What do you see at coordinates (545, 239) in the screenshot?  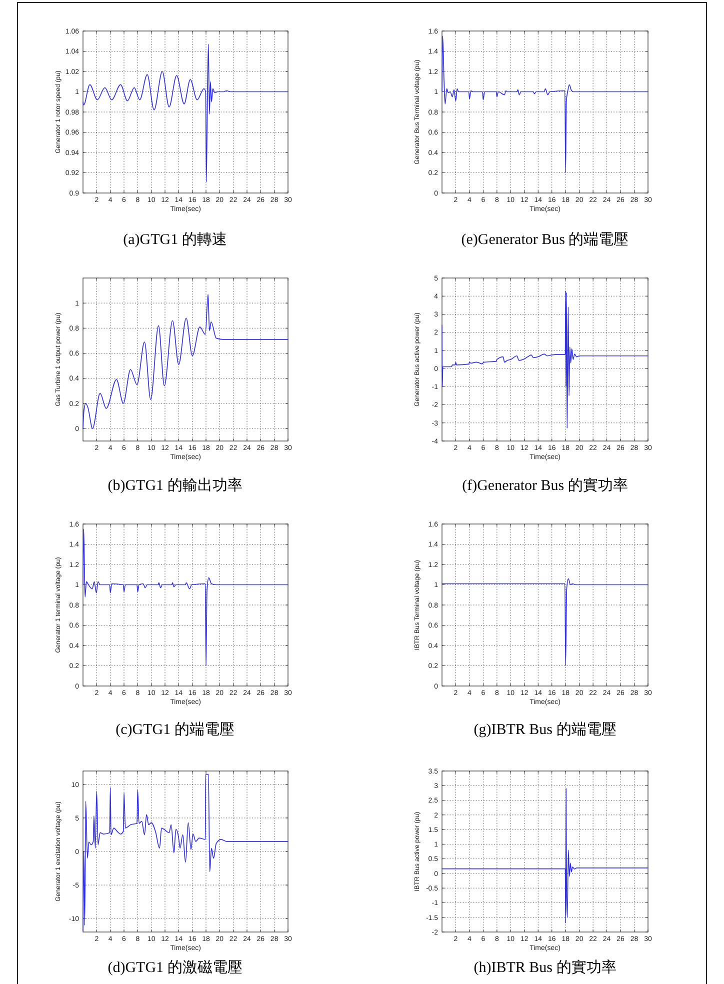 I see `text: (e)Generator Bus 的端電壓` at bounding box center [545, 239].